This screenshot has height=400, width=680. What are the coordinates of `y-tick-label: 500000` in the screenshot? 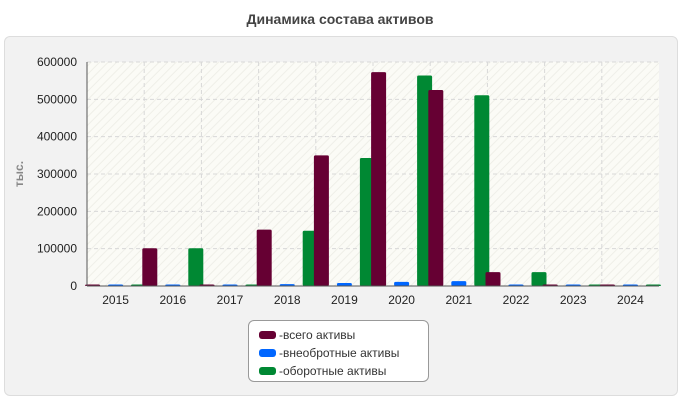 It's located at (57, 99).